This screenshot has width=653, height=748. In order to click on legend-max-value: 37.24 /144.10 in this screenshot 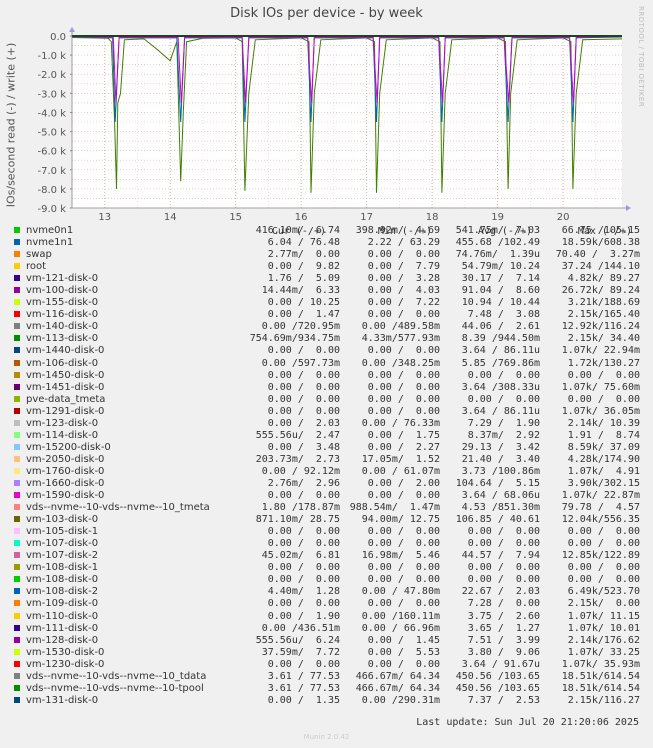, I will do `click(600, 267)`.